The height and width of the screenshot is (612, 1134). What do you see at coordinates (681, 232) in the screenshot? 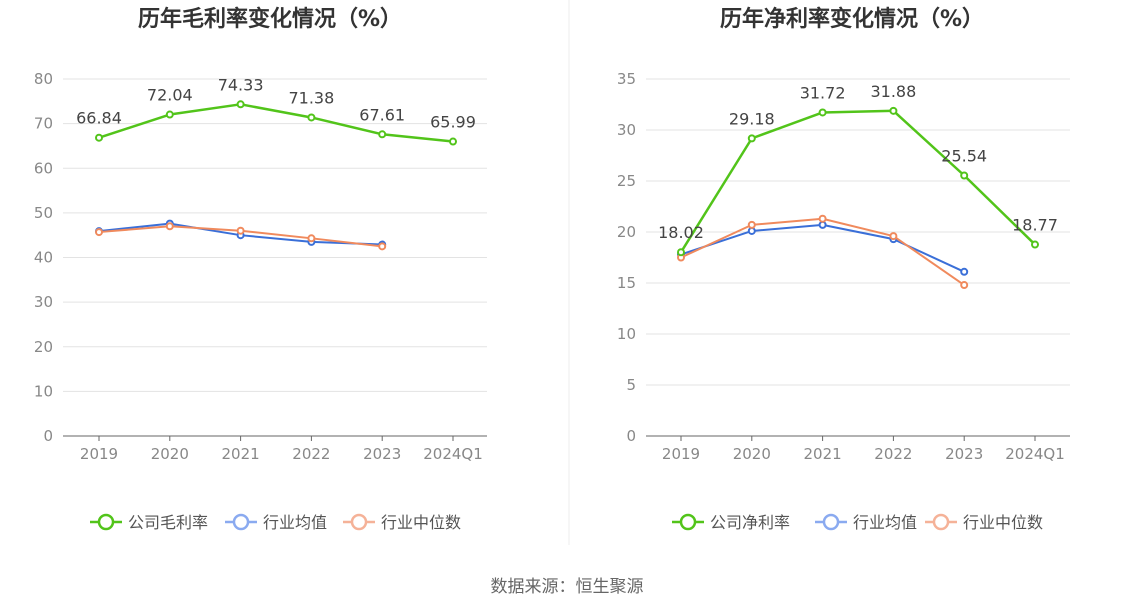
I see `data-label: 18.02` at bounding box center [681, 232].